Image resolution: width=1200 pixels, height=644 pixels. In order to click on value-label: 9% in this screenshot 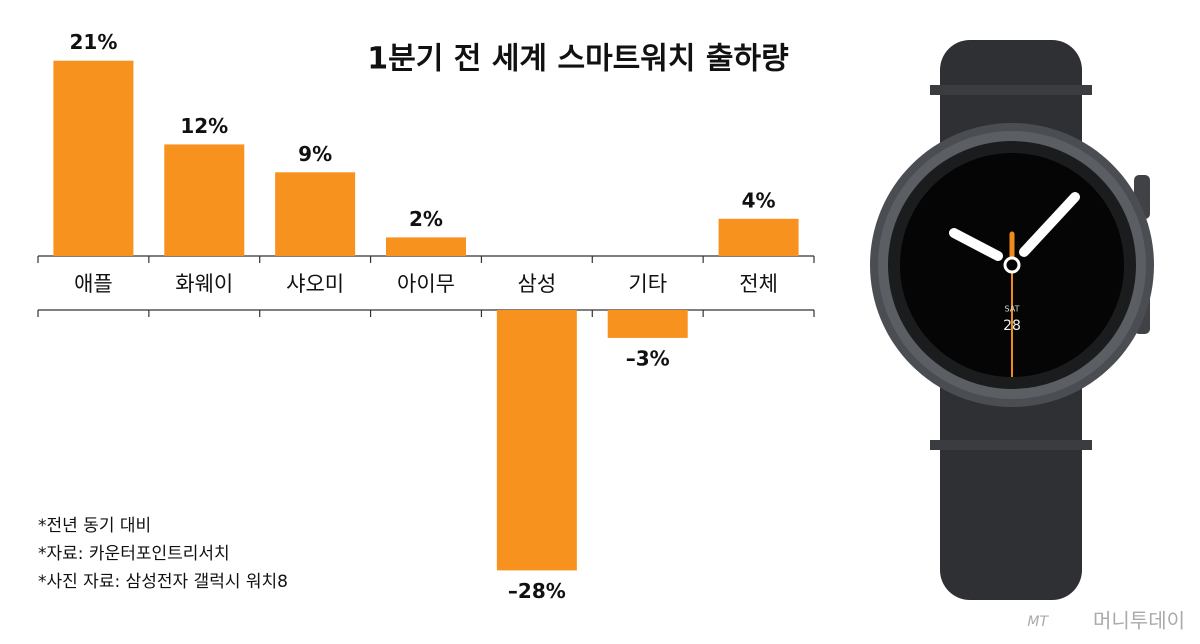, I will do `click(315, 154)`.